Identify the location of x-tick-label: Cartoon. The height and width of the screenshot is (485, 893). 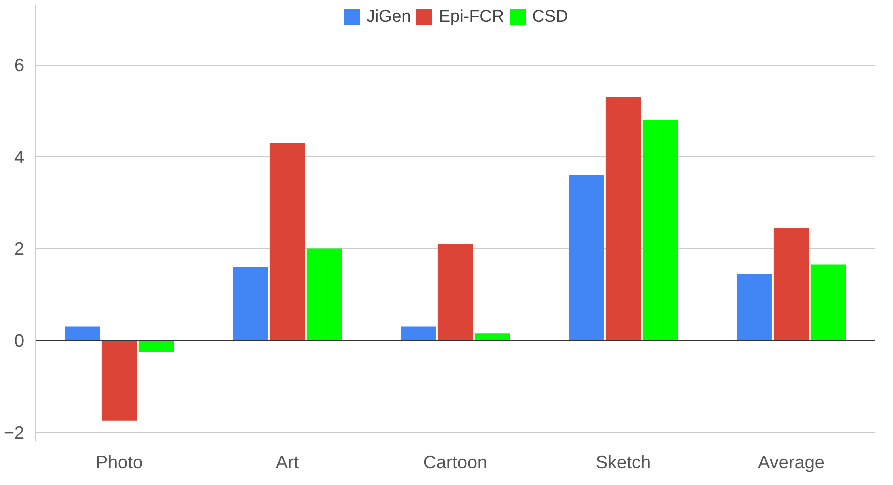
(455, 462).